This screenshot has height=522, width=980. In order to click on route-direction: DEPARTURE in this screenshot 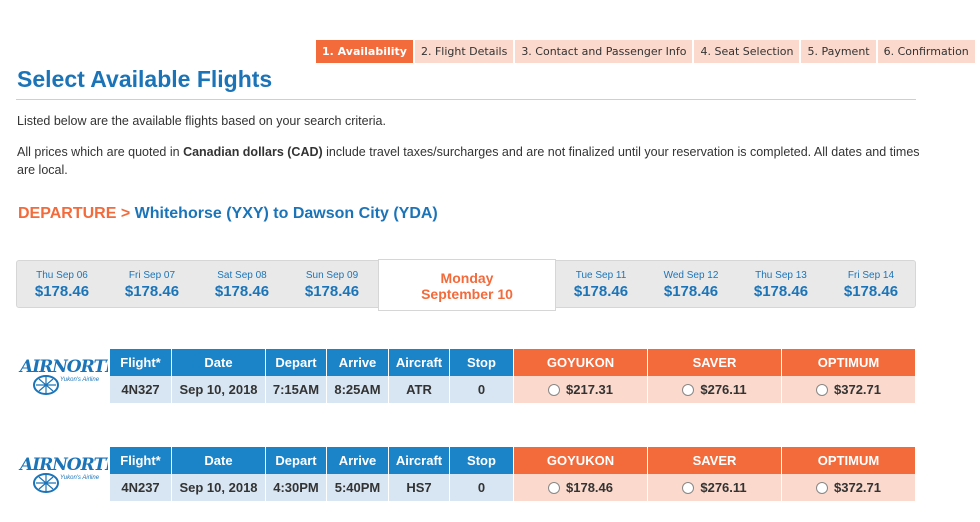, I will do `click(67, 213)`.